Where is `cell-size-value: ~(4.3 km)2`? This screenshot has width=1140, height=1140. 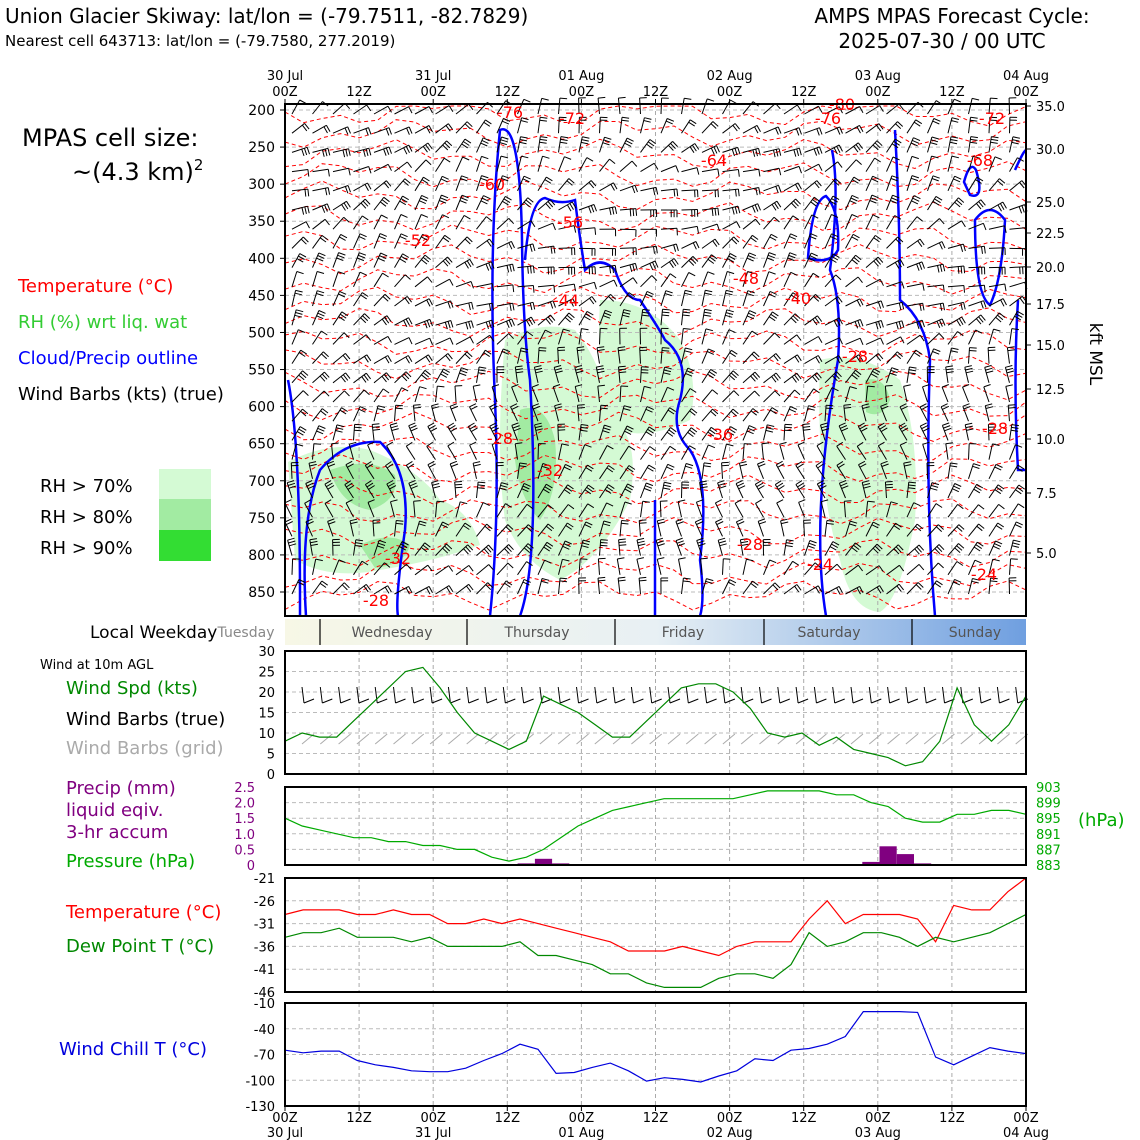 cell-size-value: ~(4.3 km)2 is located at coordinates (137, 171).